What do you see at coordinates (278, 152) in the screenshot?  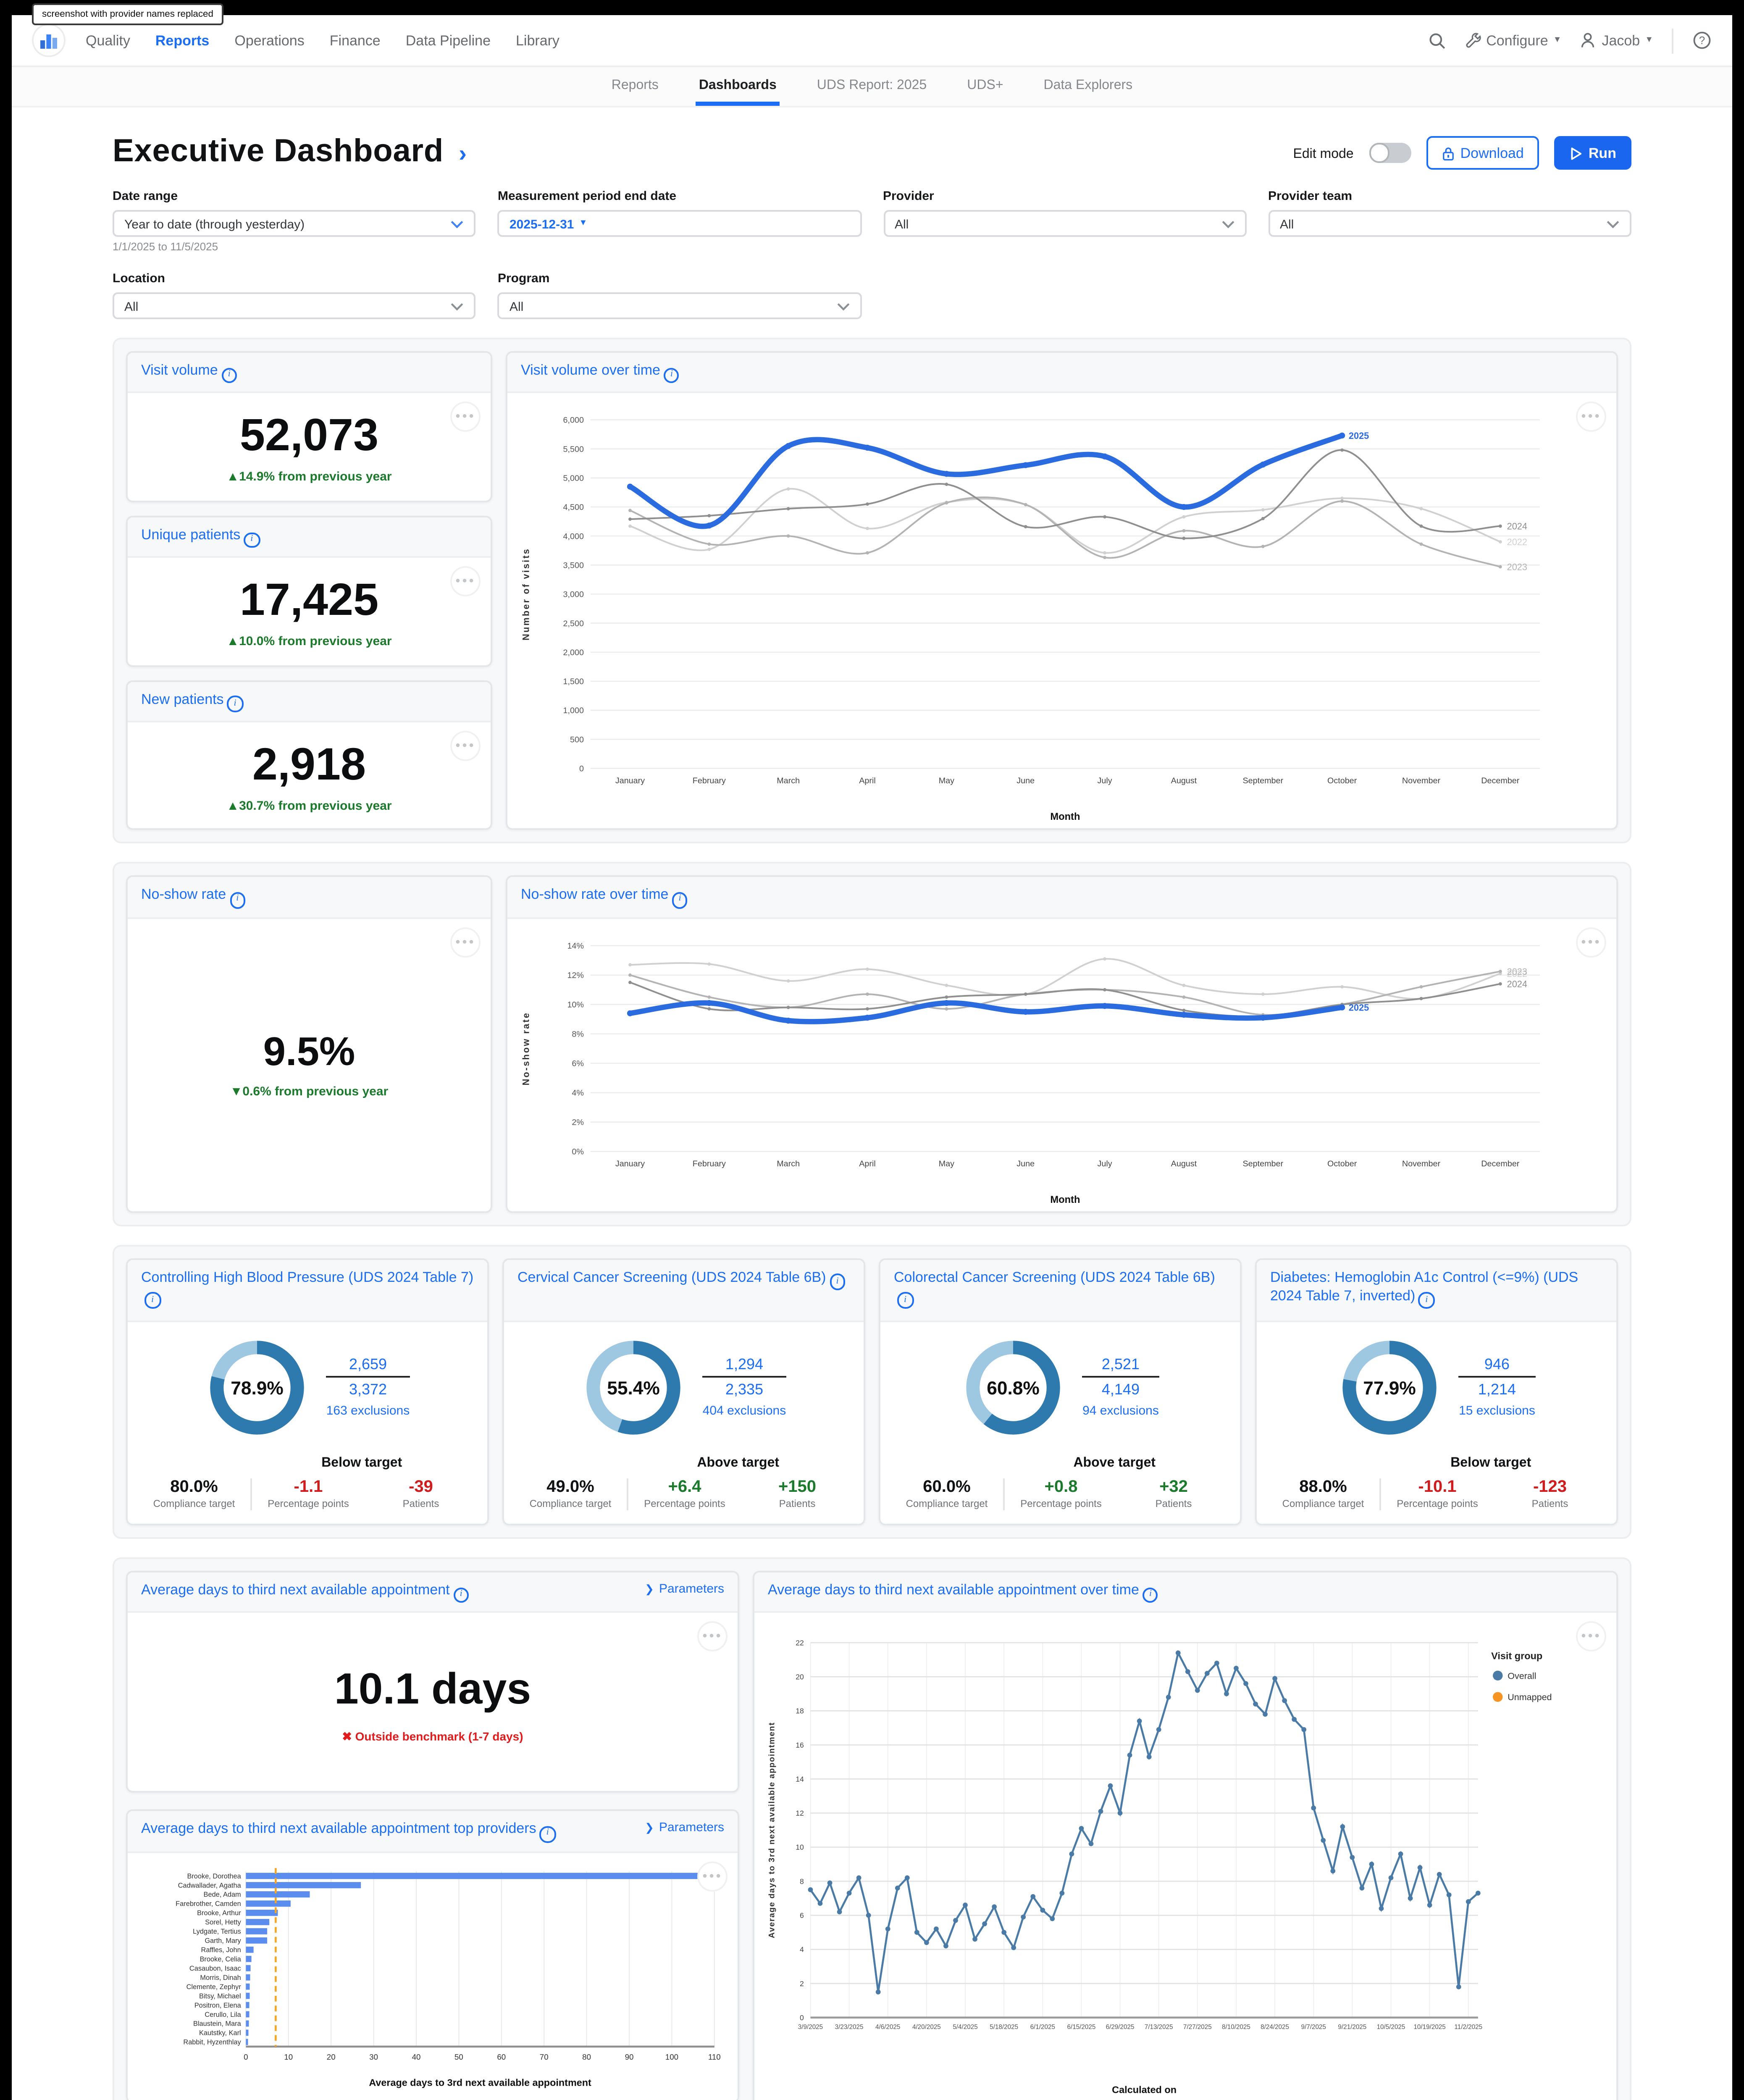 I see `page-title: Executive Dashboard` at bounding box center [278, 152].